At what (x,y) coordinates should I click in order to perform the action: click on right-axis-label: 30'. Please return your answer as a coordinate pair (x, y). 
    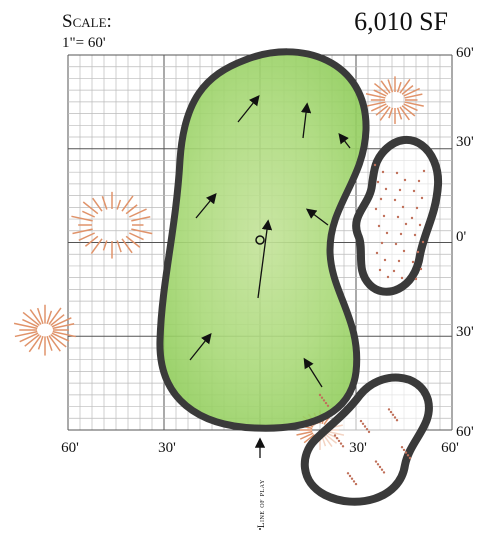
    Looking at the image, I should click on (465, 332).